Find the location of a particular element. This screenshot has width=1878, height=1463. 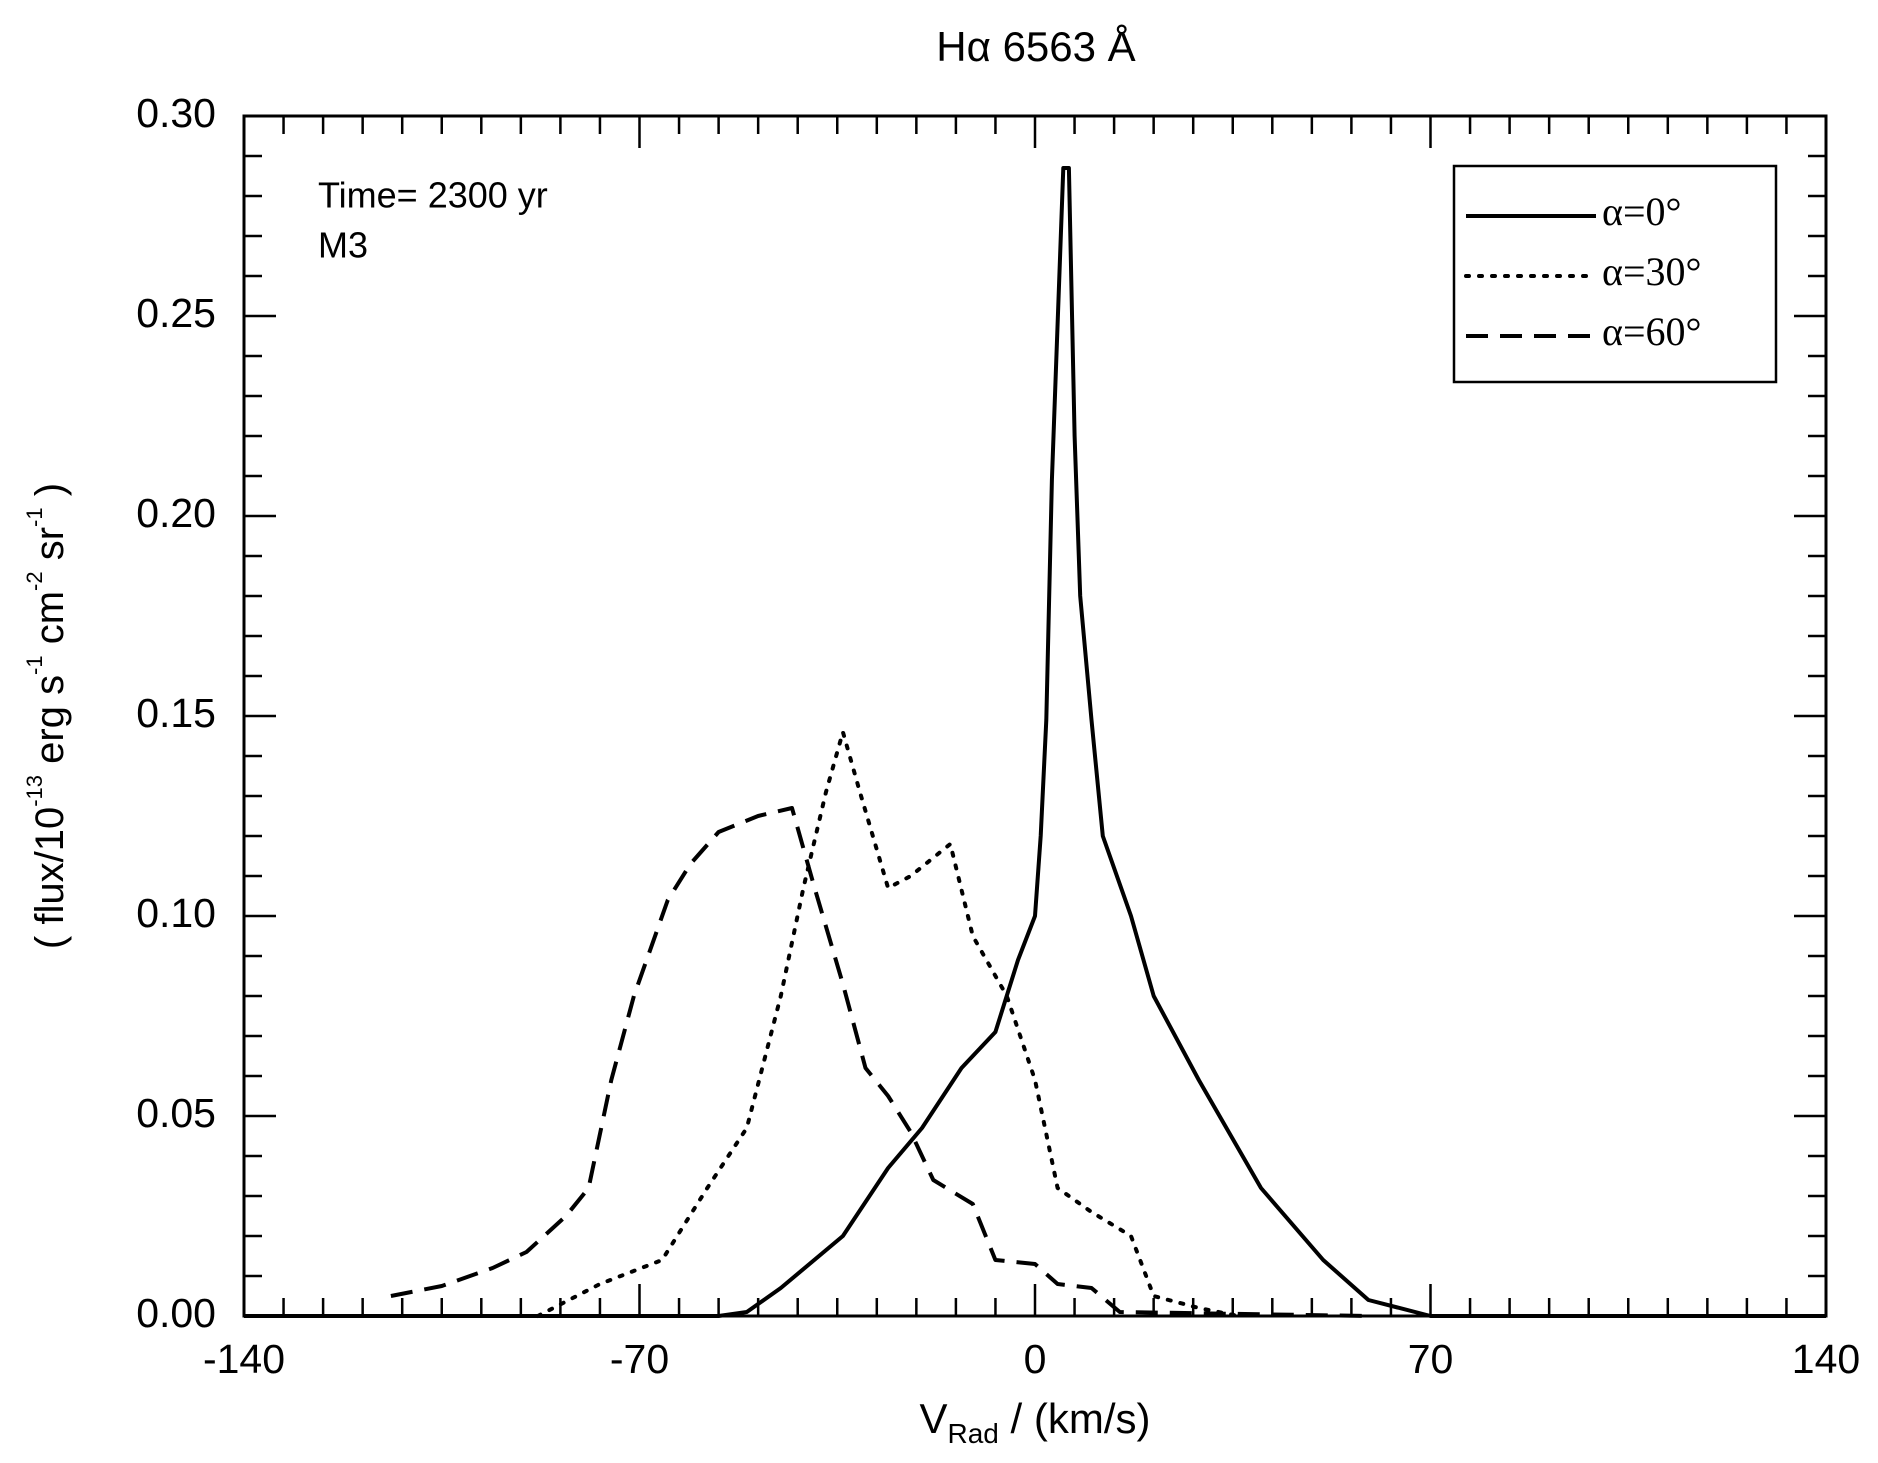

x-axis-label: VRad / (km/s) is located at coordinates (1034, 1422).